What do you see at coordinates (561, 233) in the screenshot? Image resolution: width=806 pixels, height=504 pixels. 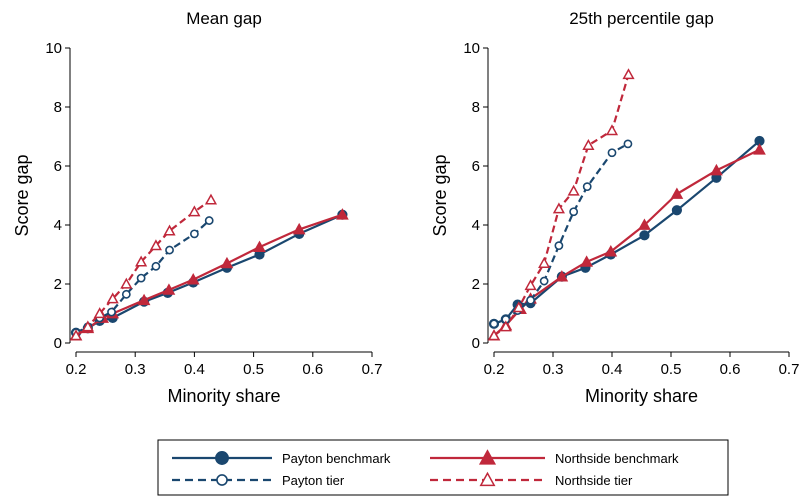 I see `payton-tier-line` at bounding box center [561, 233].